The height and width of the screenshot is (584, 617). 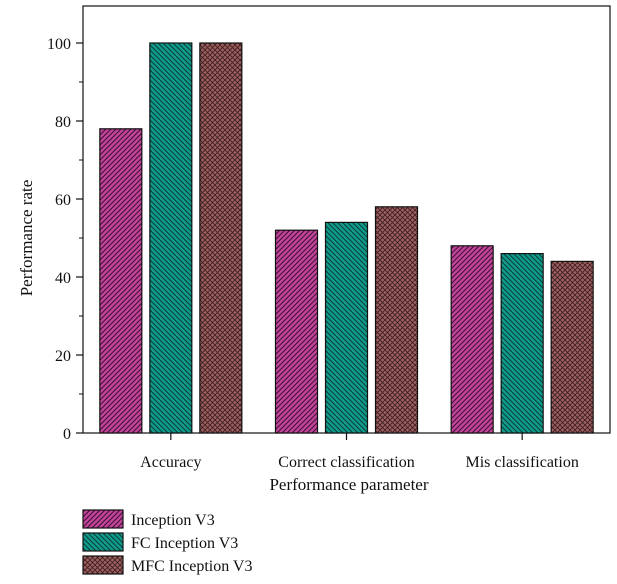 What do you see at coordinates (346, 462) in the screenshot?
I see `x-tick-label: Correct classification` at bounding box center [346, 462].